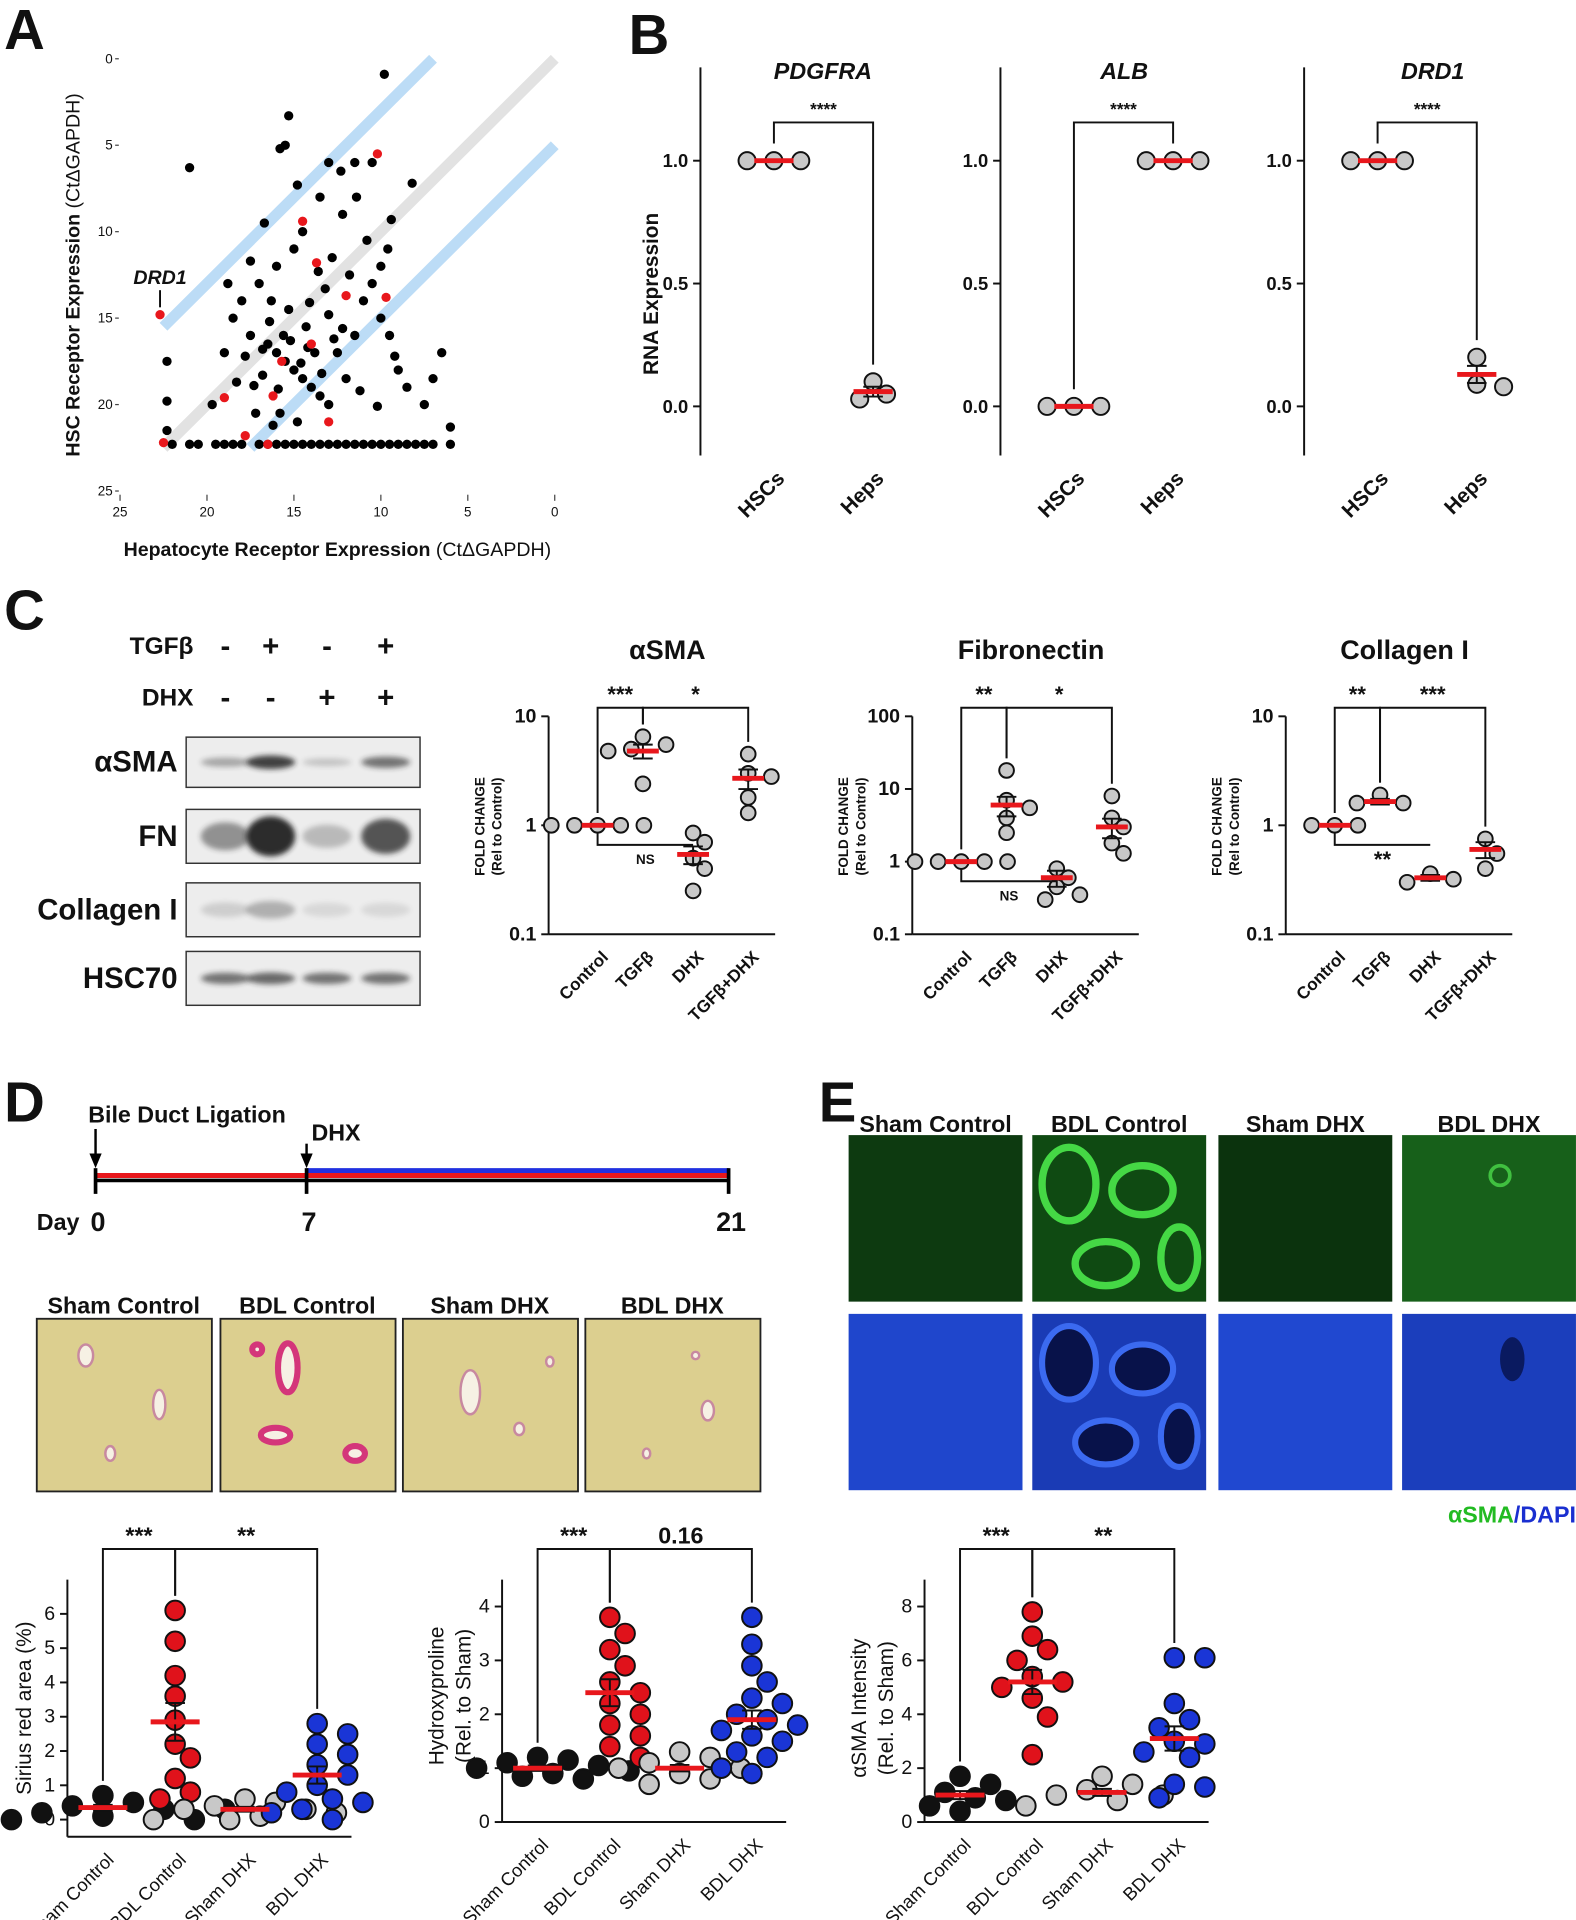 The width and height of the screenshot is (1576, 1920). Describe the element at coordinates (823, 71) in the screenshot. I see `chart-title: PDGFRA` at that location.